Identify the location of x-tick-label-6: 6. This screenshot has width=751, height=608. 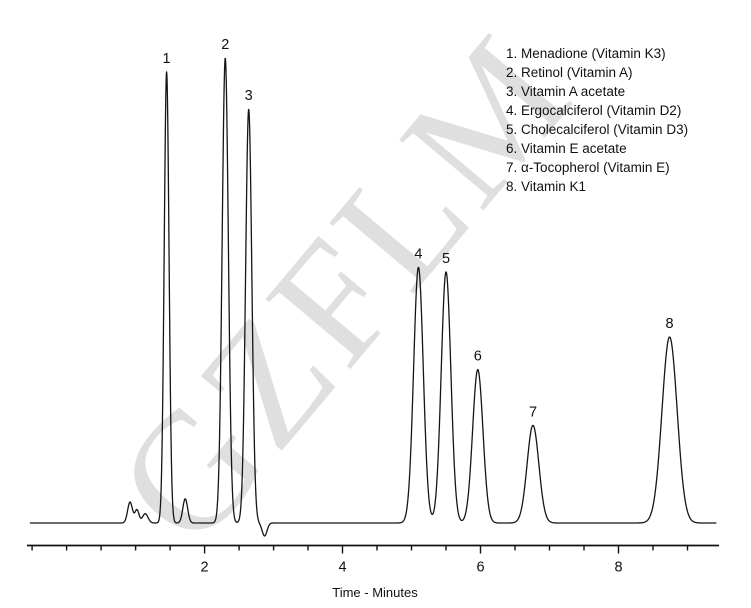
(480, 568).